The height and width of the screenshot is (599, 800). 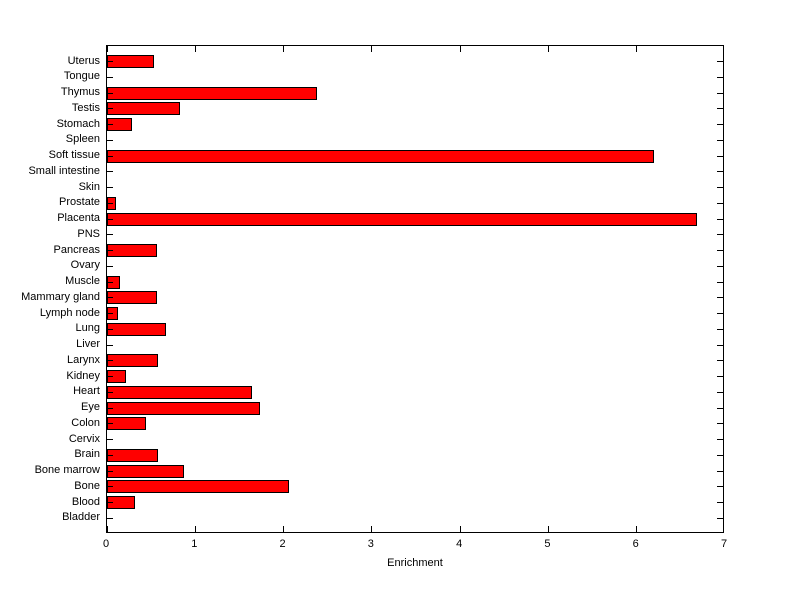 What do you see at coordinates (82, 281) in the screenshot?
I see `y-axis-label-muscle: Muscle` at bounding box center [82, 281].